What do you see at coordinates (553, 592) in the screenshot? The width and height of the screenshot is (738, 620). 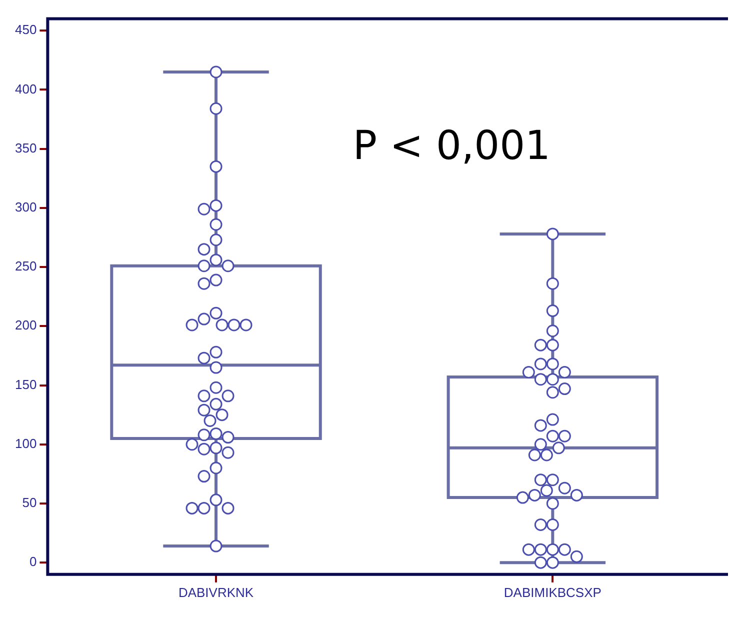 I see `x-tick-label: DABIMIKBCSXP` at bounding box center [553, 592].